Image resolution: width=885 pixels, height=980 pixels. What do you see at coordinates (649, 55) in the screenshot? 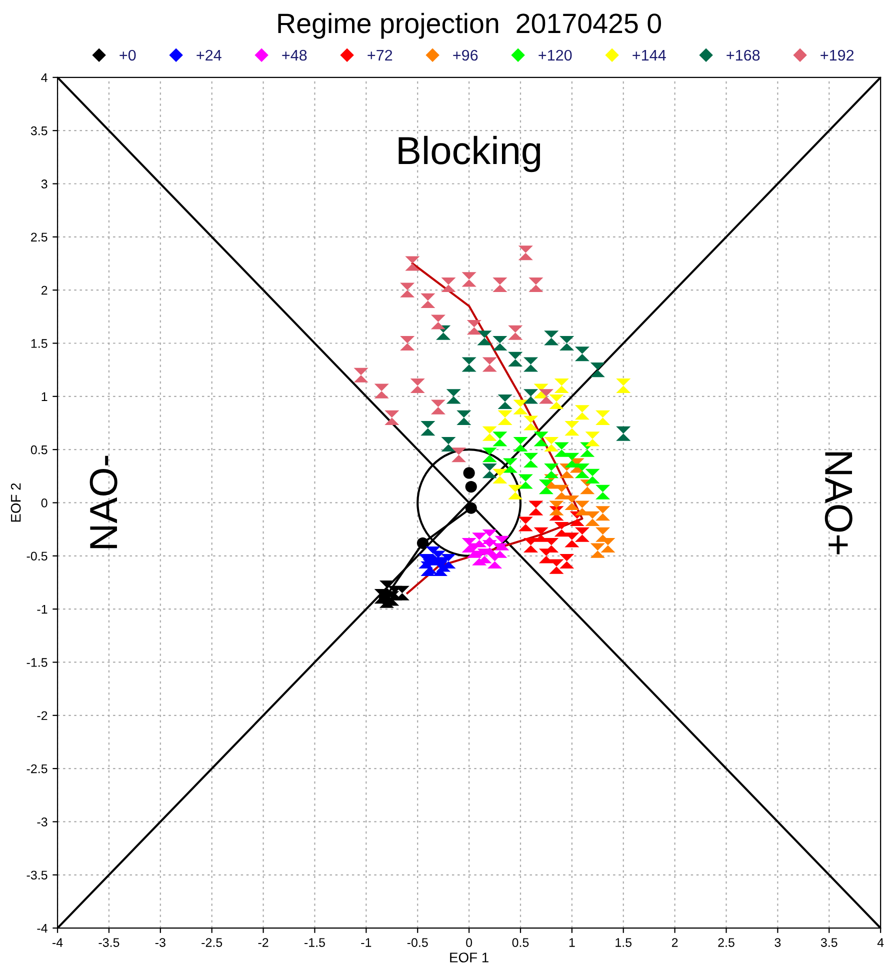
I see `legend-label: +144` at bounding box center [649, 55].